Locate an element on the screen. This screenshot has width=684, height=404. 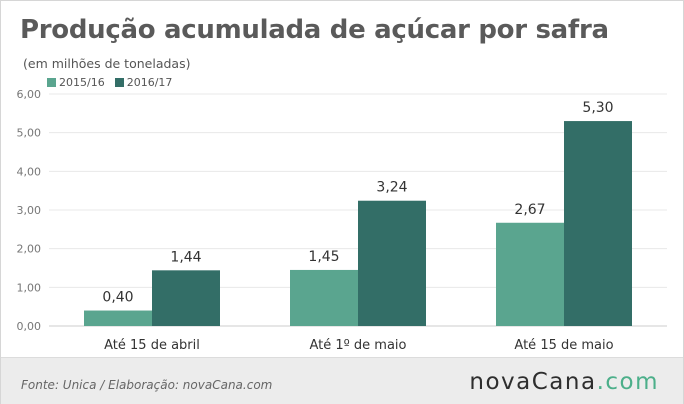
y-tick-label: 6,00 is located at coordinates (29, 94).